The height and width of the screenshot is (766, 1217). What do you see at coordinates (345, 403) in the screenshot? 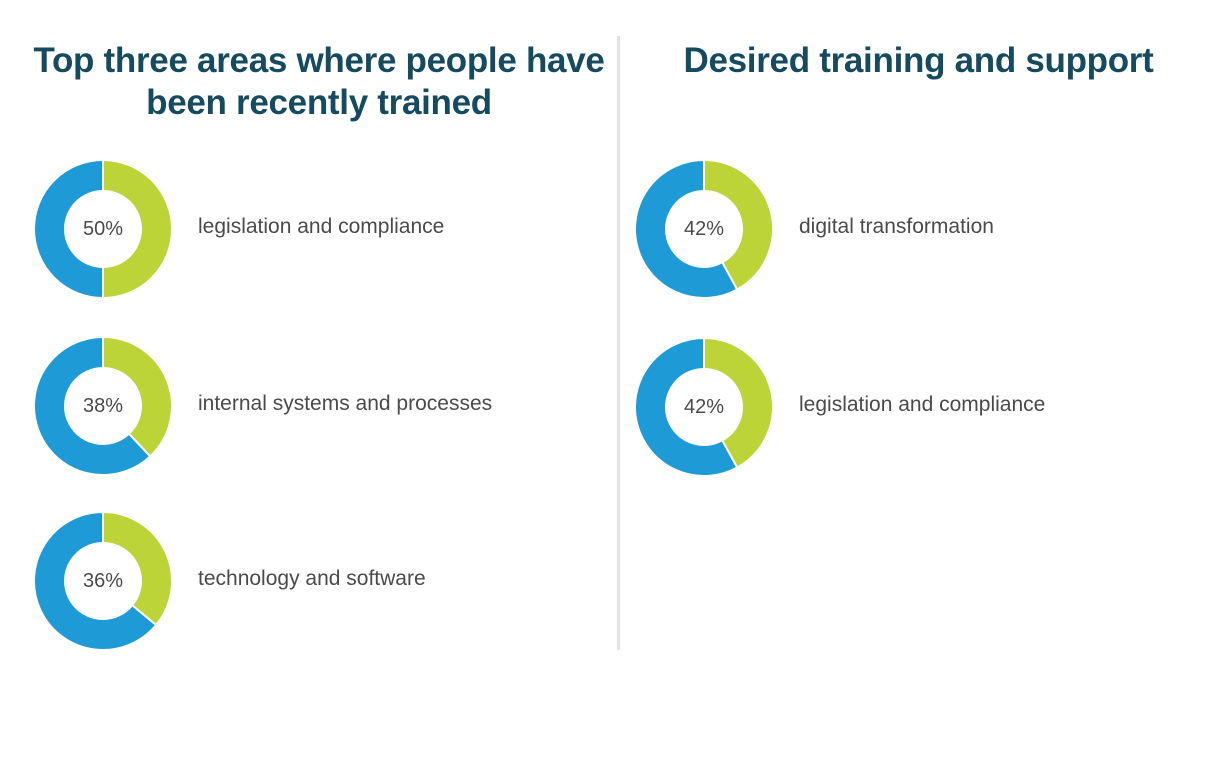
I see `donut-category-label: internal systems and processes` at bounding box center [345, 403].